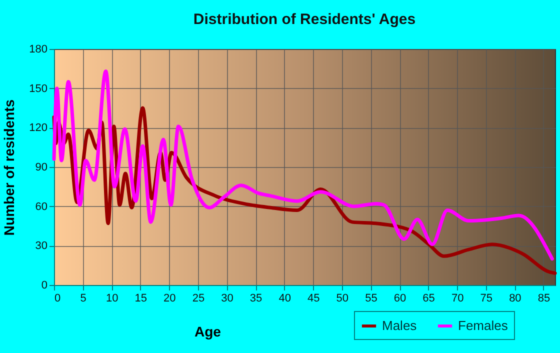 The image size is (560, 353). What do you see at coordinates (38, 50) in the screenshot?
I see `y-tick-label: 180` at bounding box center [38, 50].